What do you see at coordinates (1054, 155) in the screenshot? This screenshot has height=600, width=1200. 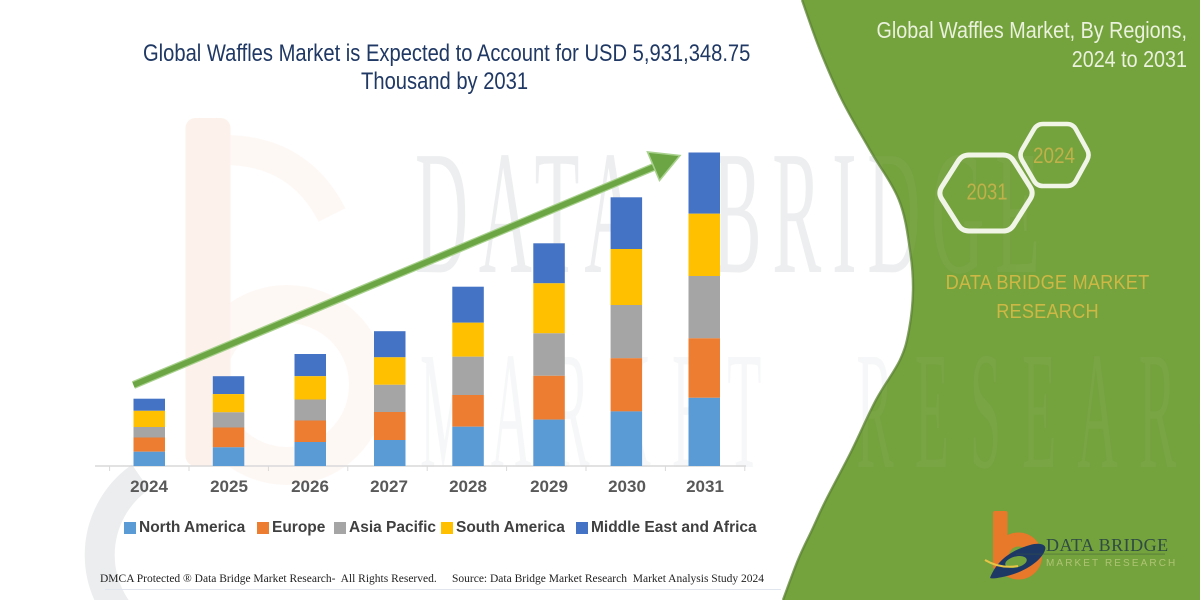 I see `svg-text: 2024` at bounding box center [1054, 155].